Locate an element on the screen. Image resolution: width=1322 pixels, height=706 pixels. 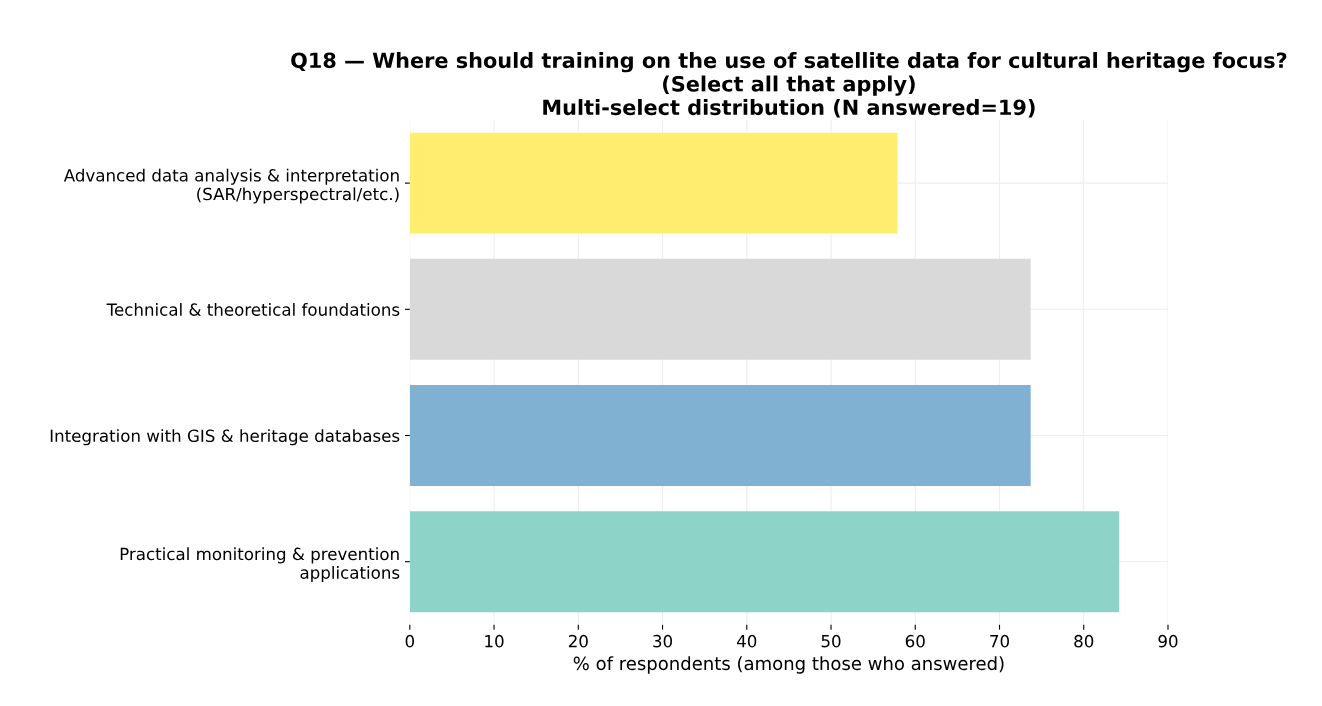
y-tick-label: Advanced data analysis & interpretation (SAR/hyperspectral/etc.) is located at coordinates (231, 186).